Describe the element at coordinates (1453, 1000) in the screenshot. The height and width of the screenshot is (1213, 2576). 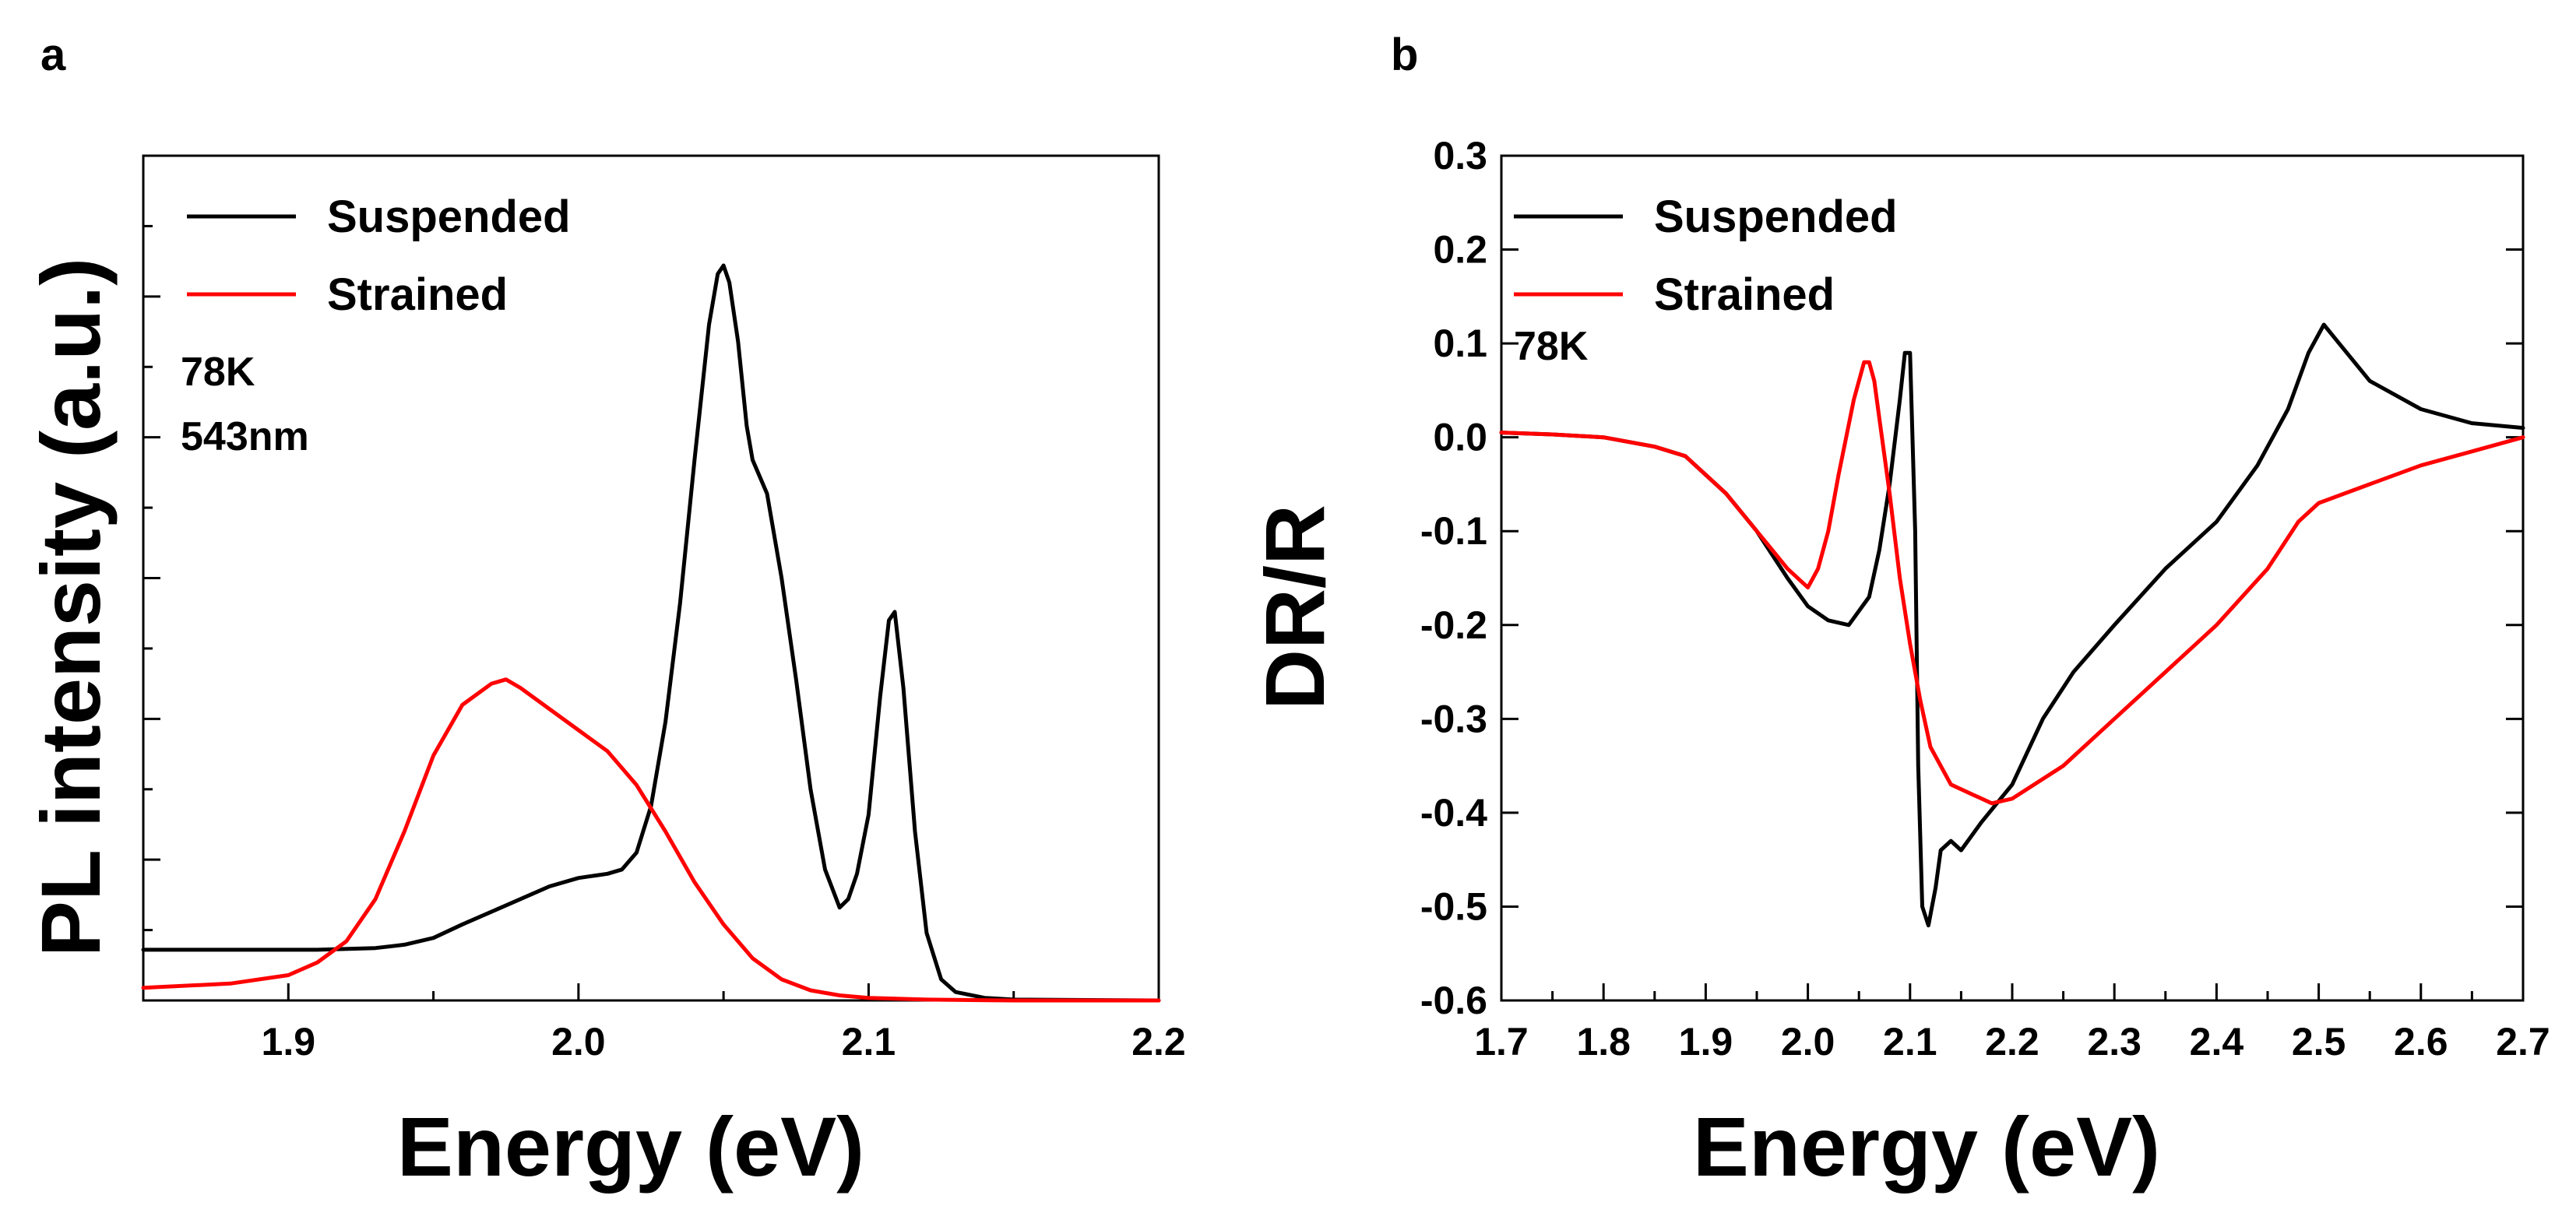
I see `y-tick-label: -0.6` at that location.